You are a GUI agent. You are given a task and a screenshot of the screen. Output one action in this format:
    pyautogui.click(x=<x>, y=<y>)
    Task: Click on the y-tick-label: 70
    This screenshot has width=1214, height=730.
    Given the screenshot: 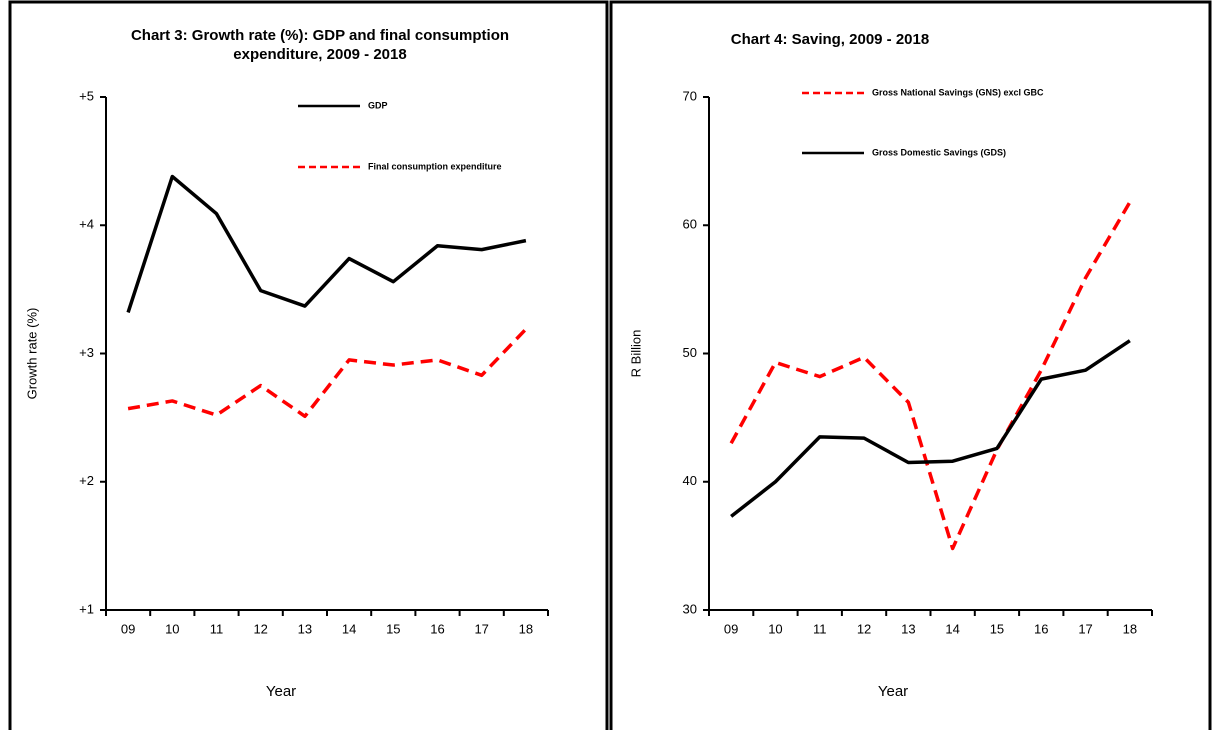 What is the action you would take?
    pyautogui.click(x=690, y=95)
    